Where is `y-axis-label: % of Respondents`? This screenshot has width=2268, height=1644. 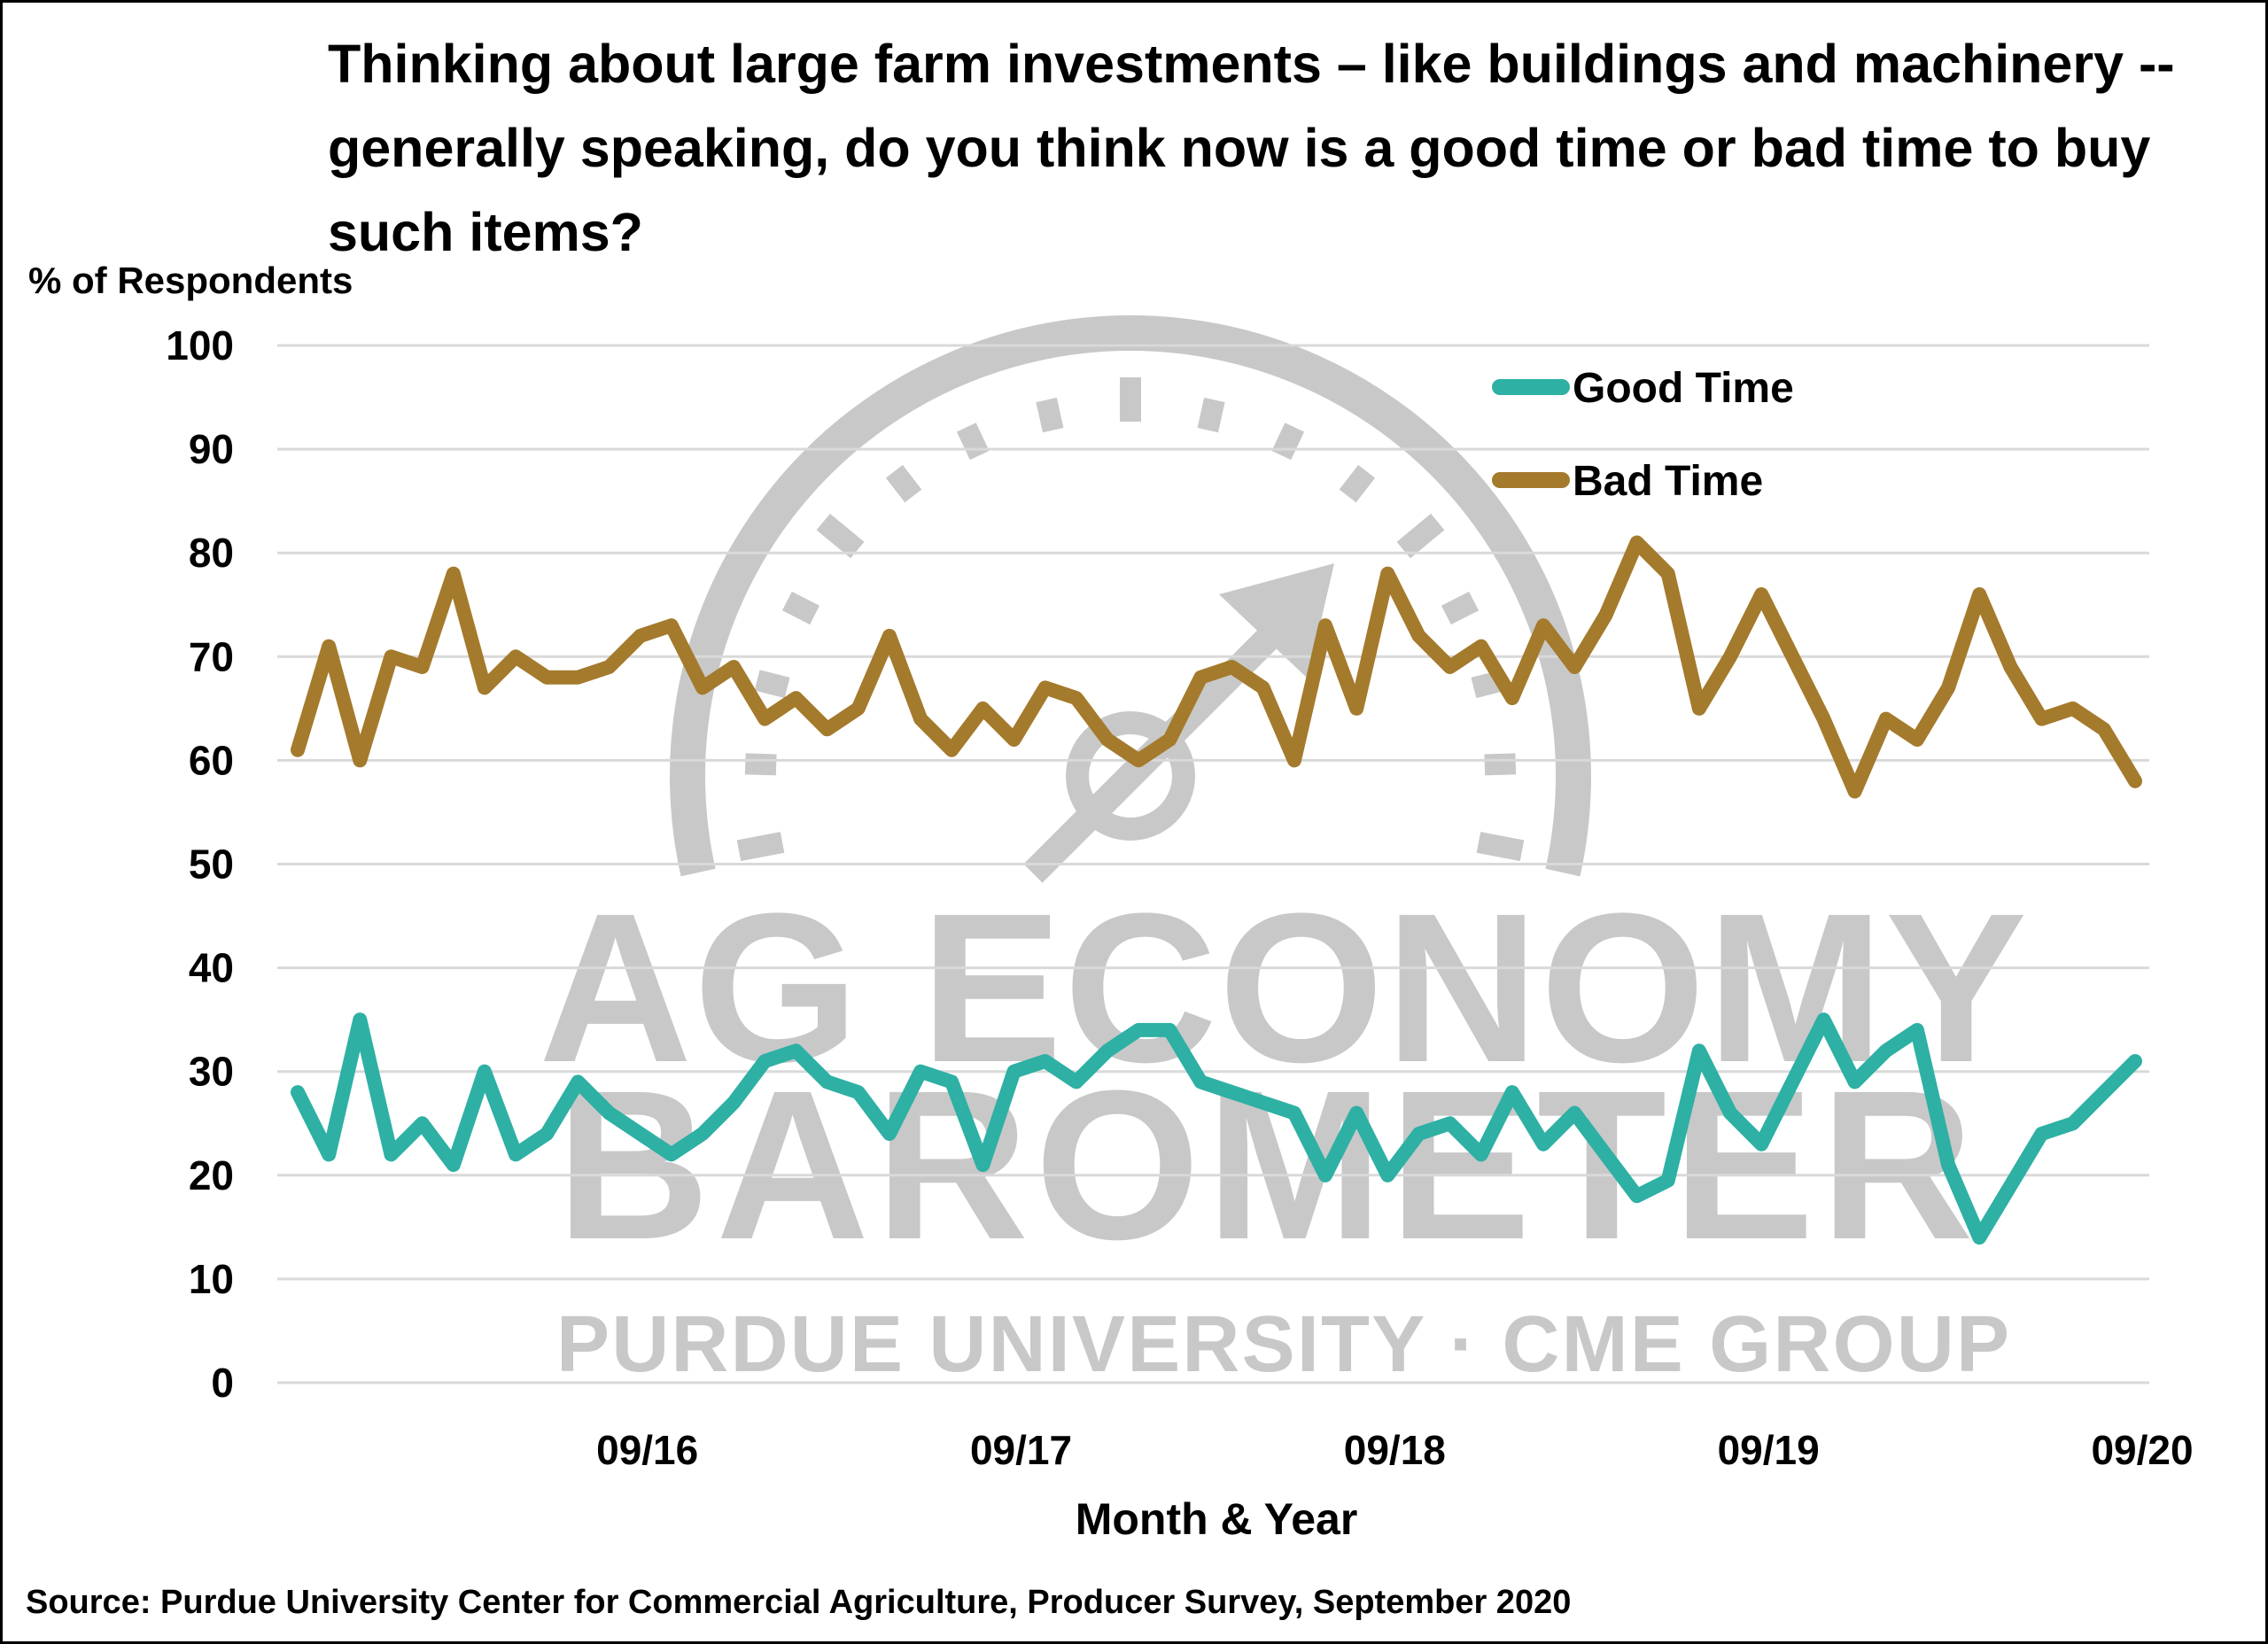
y-axis-label: % of Respondents is located at coordinates (190, 280).